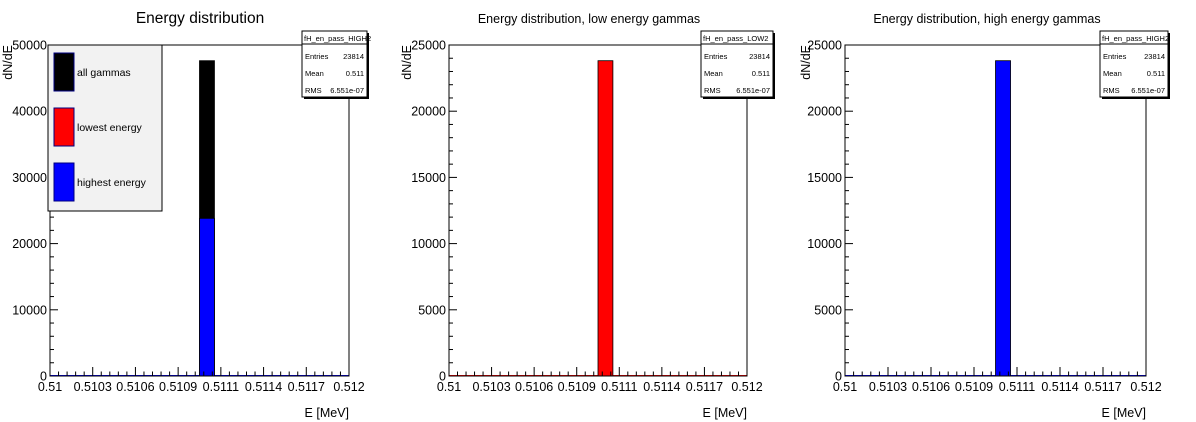  What do you see at coordinates (29, 178) in the screenshot?
I see `y-tick-label: 30000` at bounding box center [29, 178].